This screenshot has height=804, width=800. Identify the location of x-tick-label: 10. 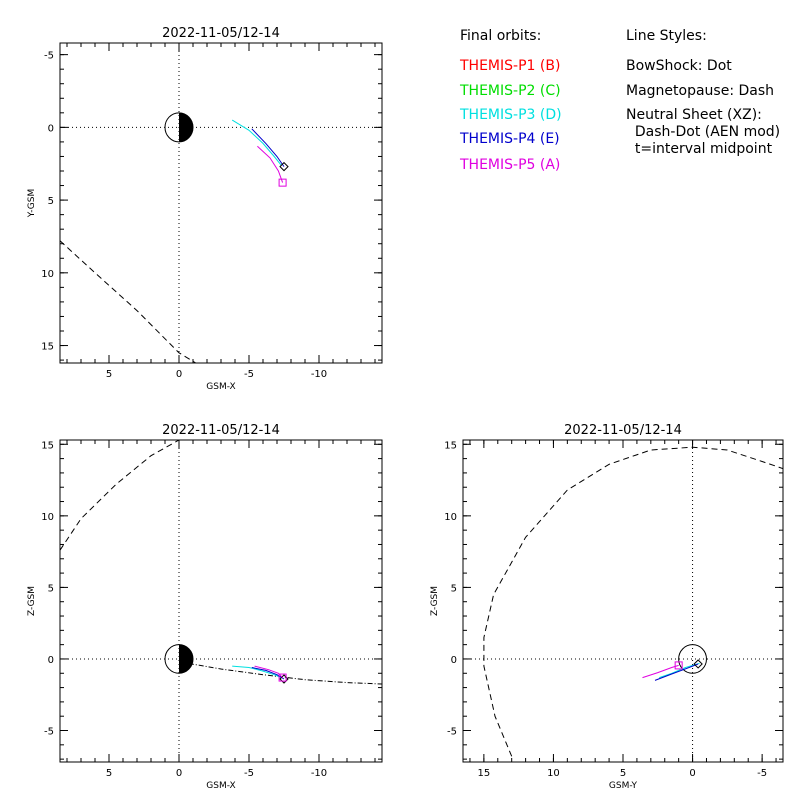
(553, 773).